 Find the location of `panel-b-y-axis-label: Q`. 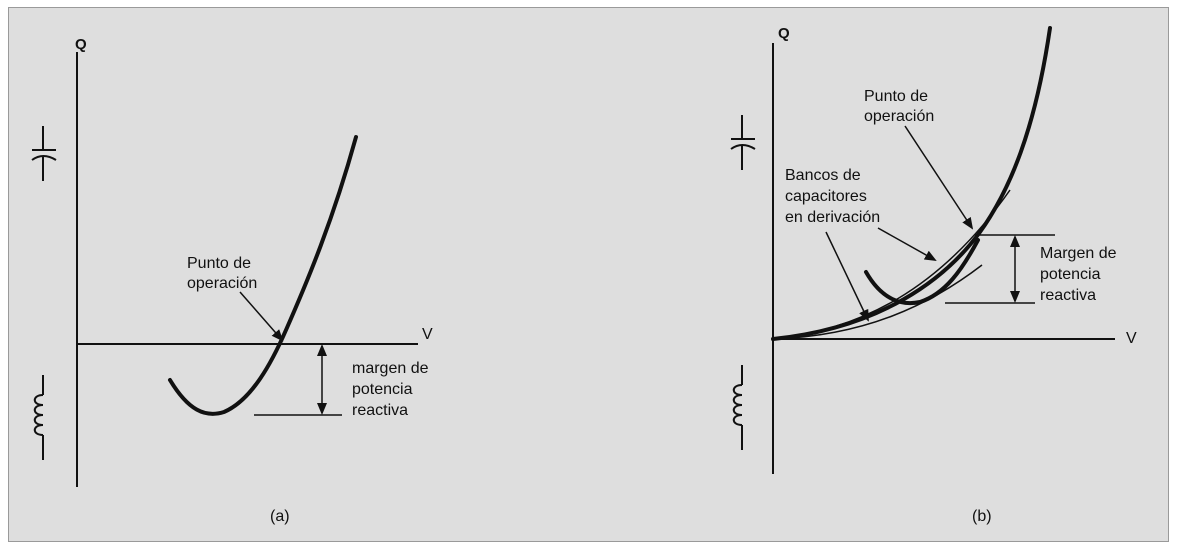

panel-b-y-axis-label: Q is located at coordinates (784, 33).